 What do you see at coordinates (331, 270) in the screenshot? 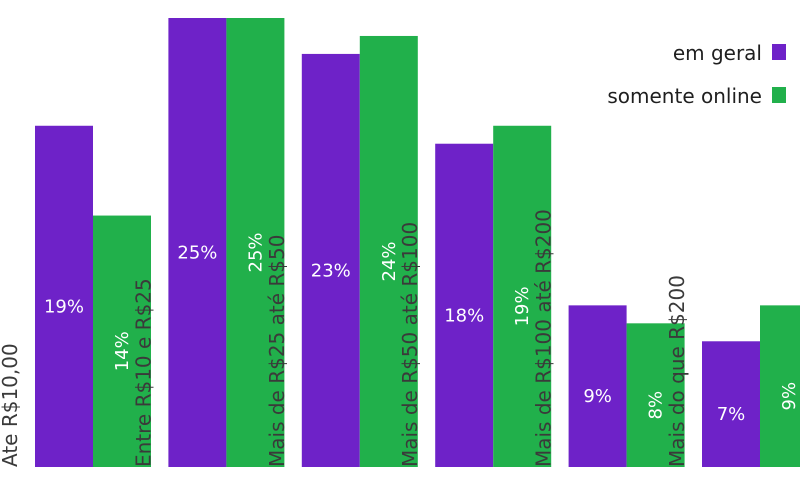
I see `value-label-em-geral-3: 23%` at bounding box center [331, 270].